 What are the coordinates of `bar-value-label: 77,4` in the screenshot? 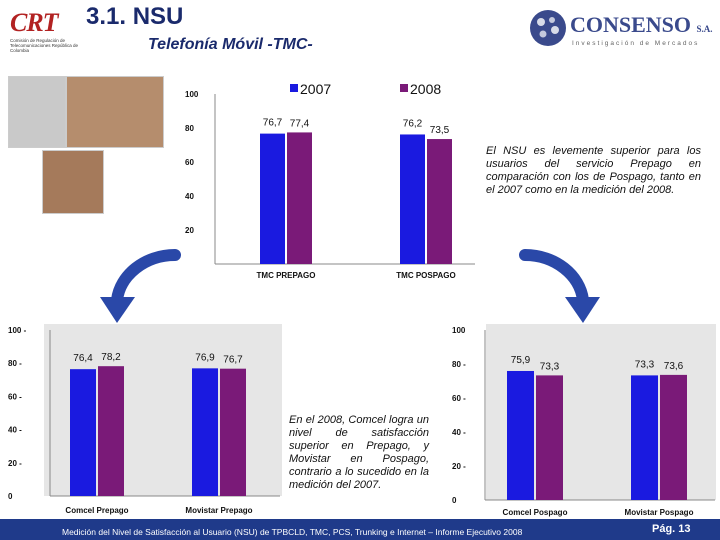 It's located at (300, 123).